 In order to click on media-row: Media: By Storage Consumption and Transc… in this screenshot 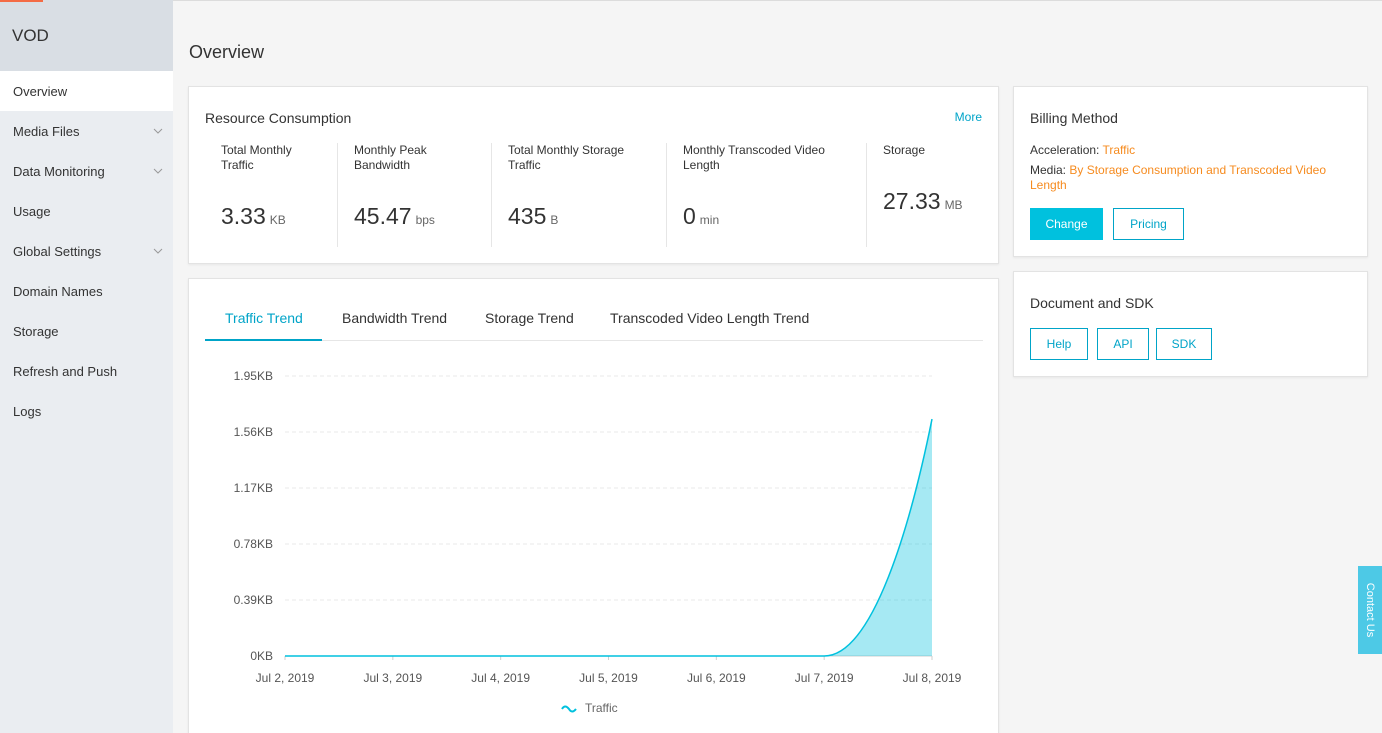, I will do `click(1178, 178)`.